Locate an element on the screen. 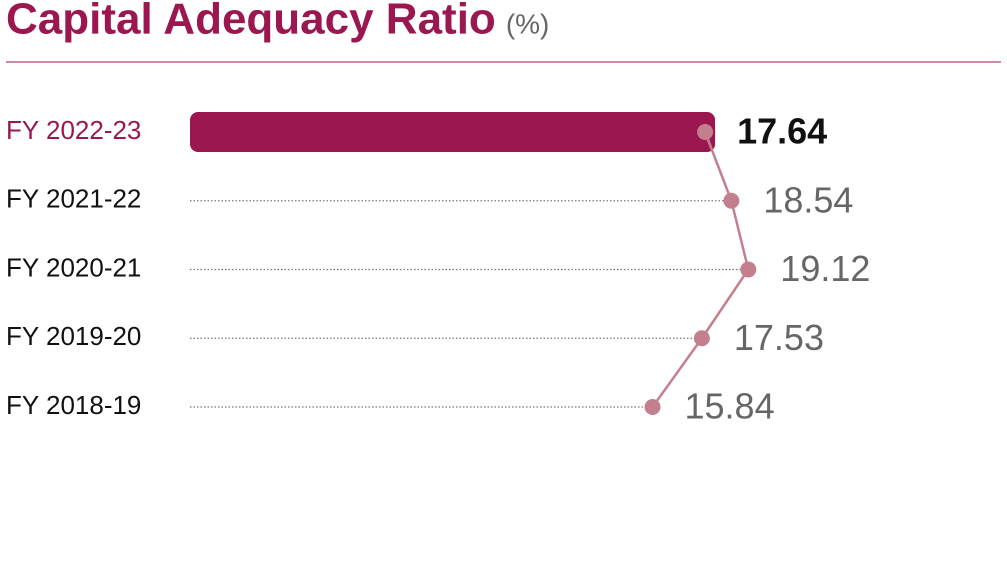  value-label: 17.53 is located at coordinates (779, 337).